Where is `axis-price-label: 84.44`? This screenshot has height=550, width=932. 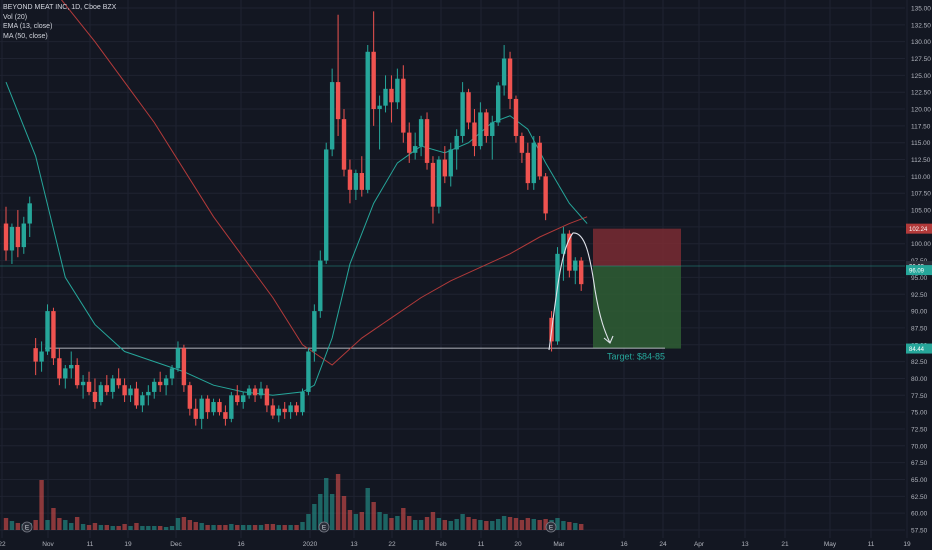
axis-price-label: 84.44 is located at coordinates (919, 348).